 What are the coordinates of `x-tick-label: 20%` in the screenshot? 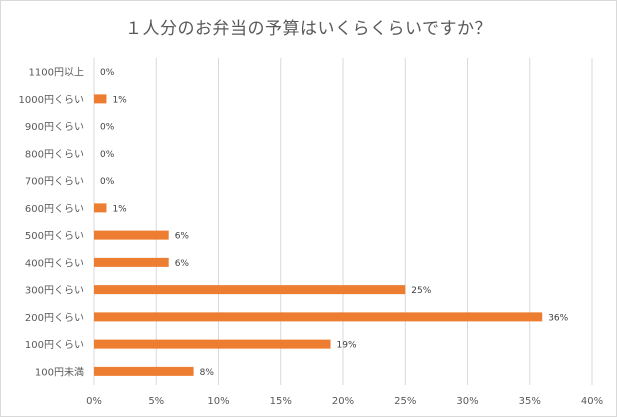 It's located at (343, 401).